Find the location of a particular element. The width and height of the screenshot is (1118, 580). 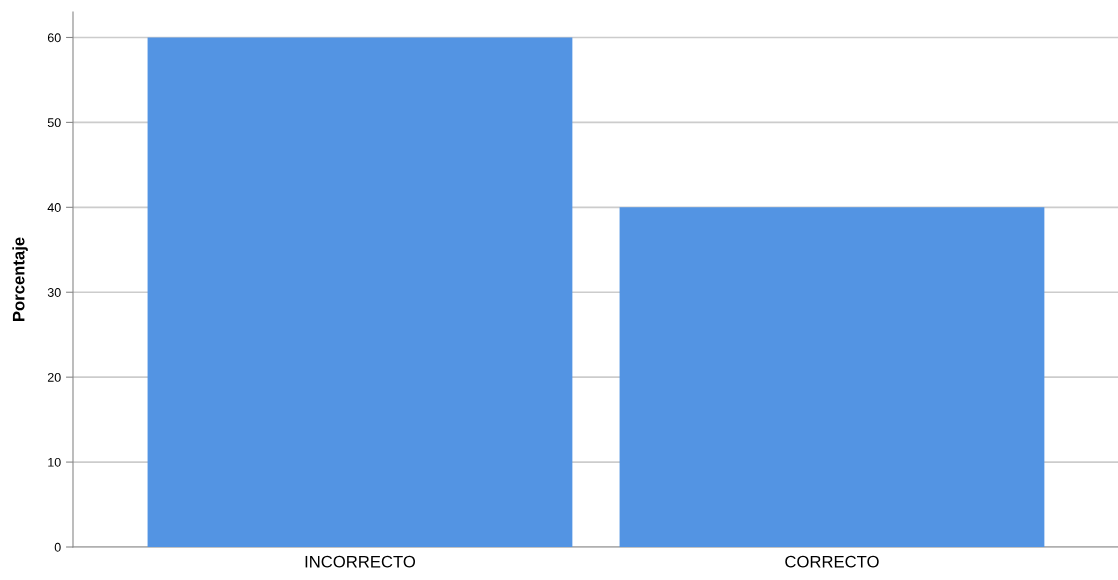

y-tick-label: 30 is located at coordinates (54, 292).